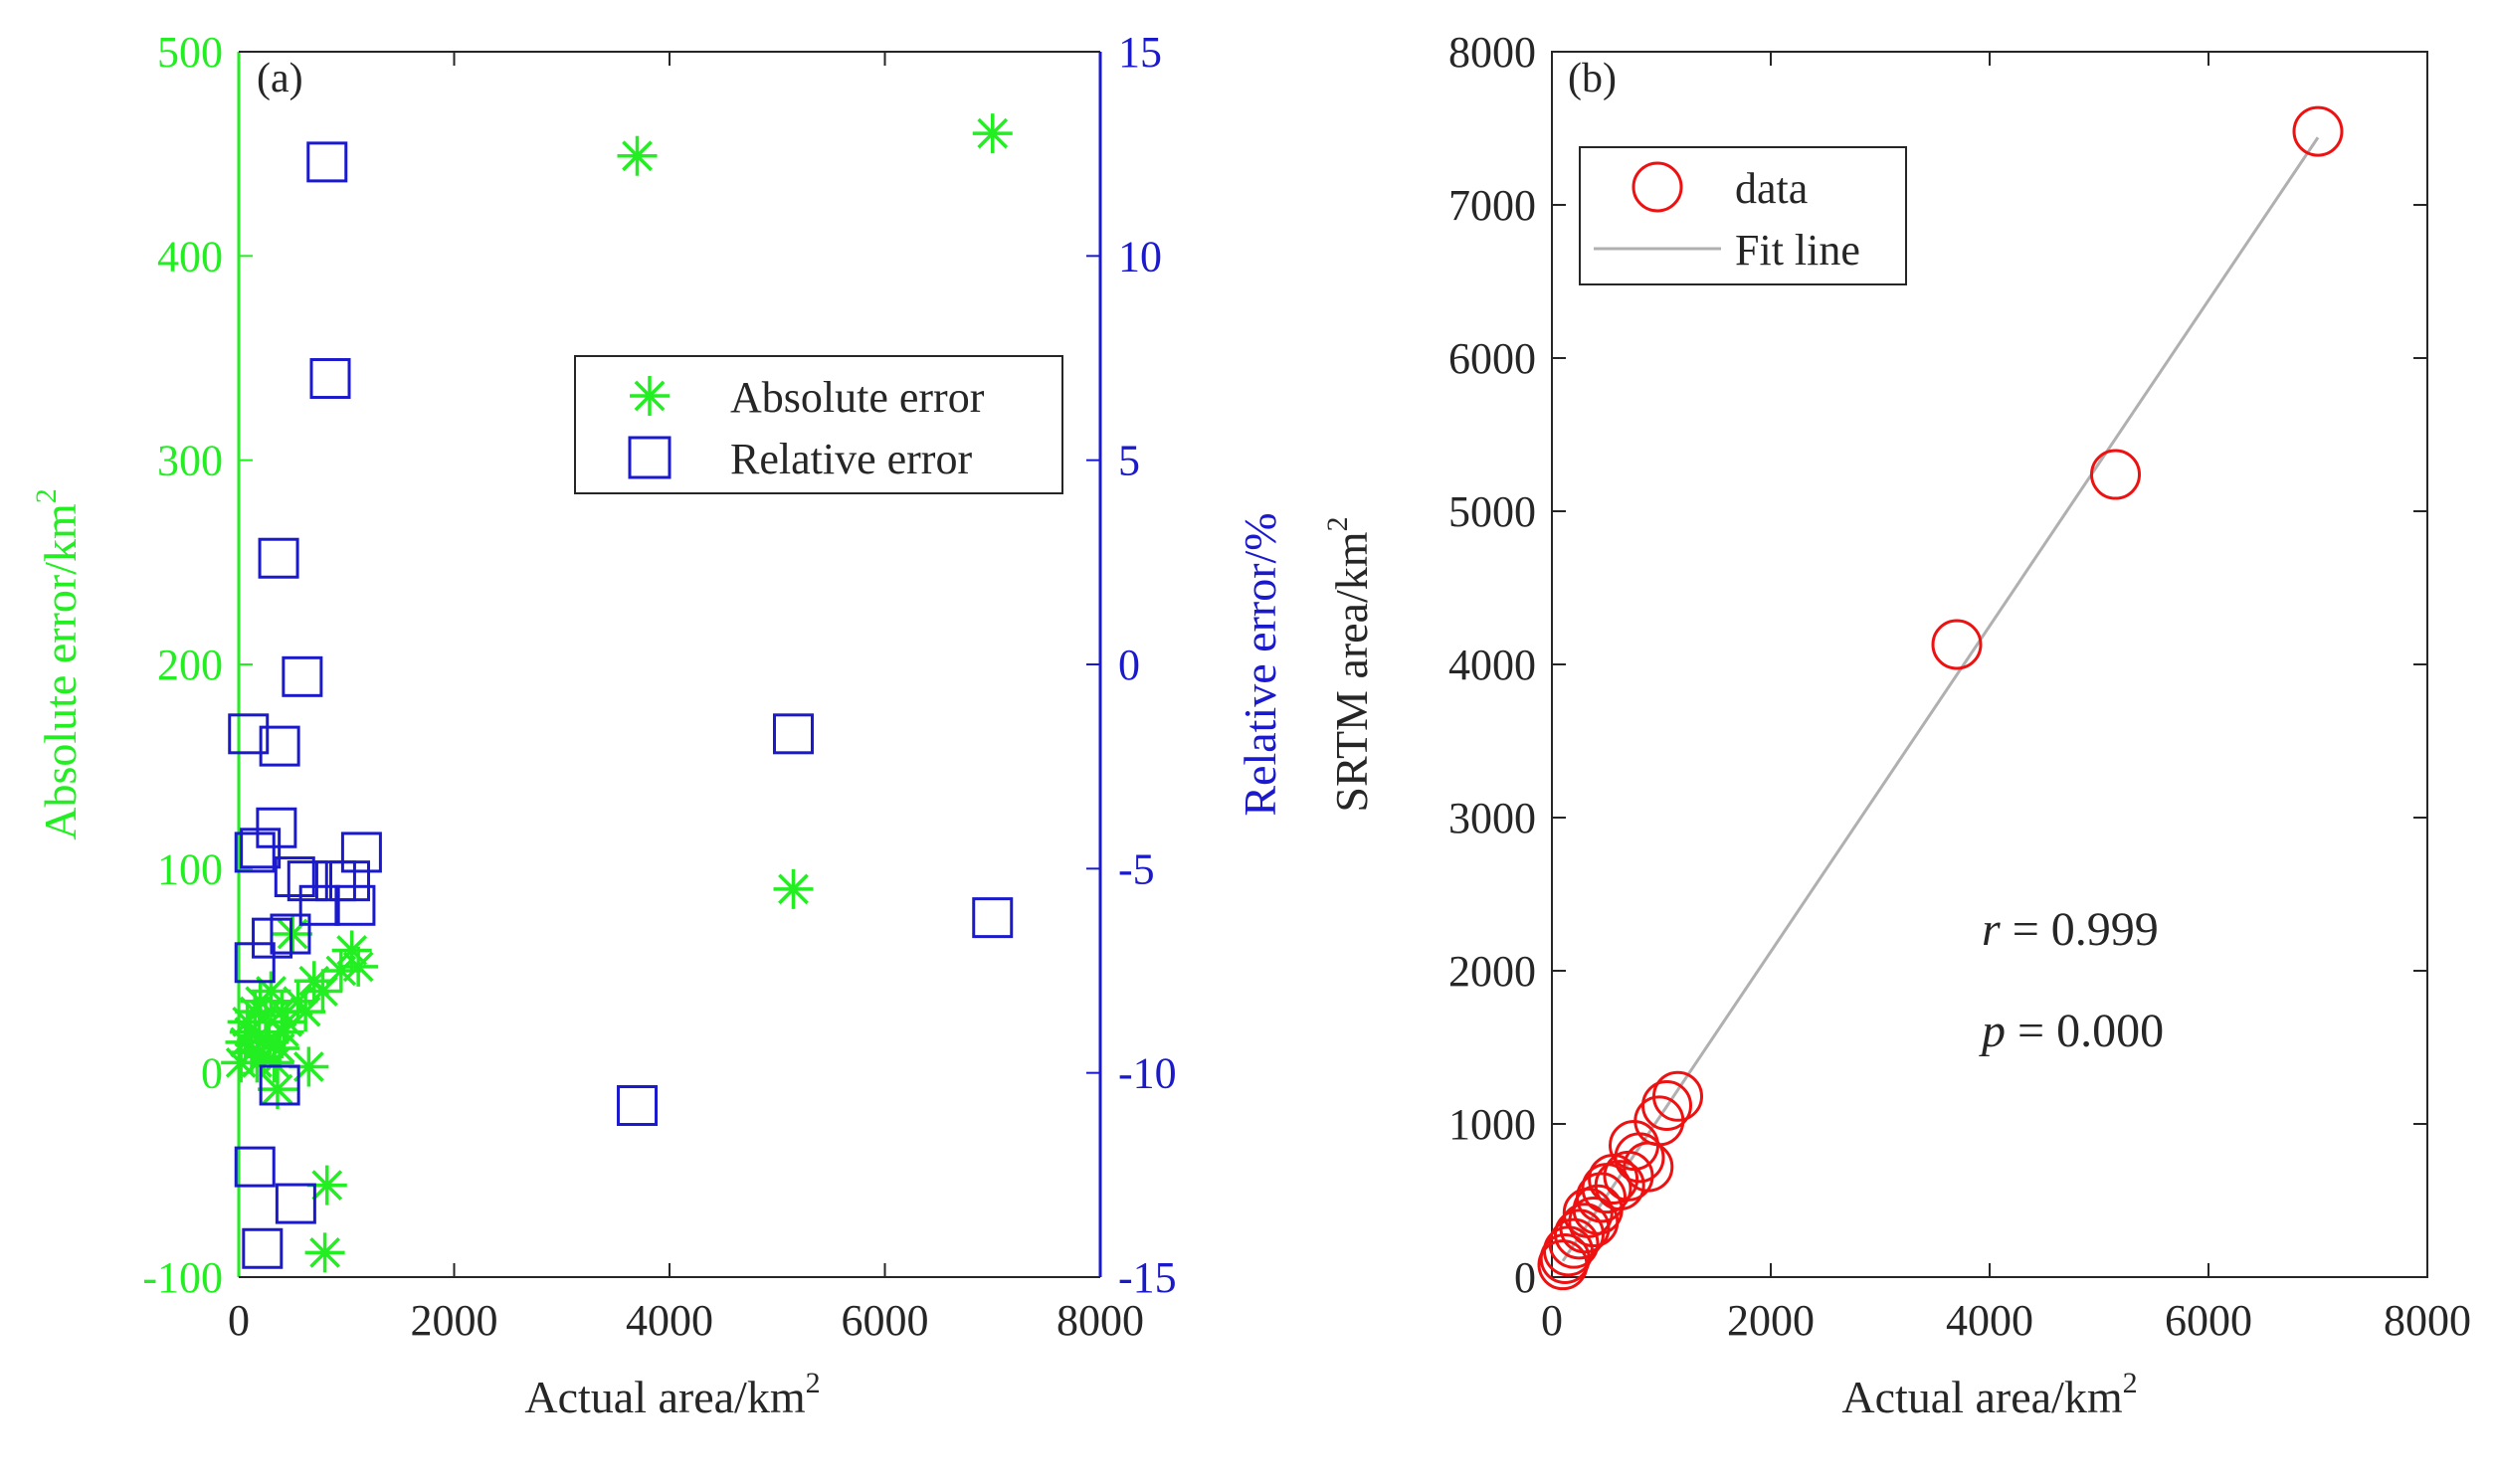  Describe the element at coordinates (190, 461) in the screenshot. I see `panel-a-y-left-tick-label: 300` at that location.